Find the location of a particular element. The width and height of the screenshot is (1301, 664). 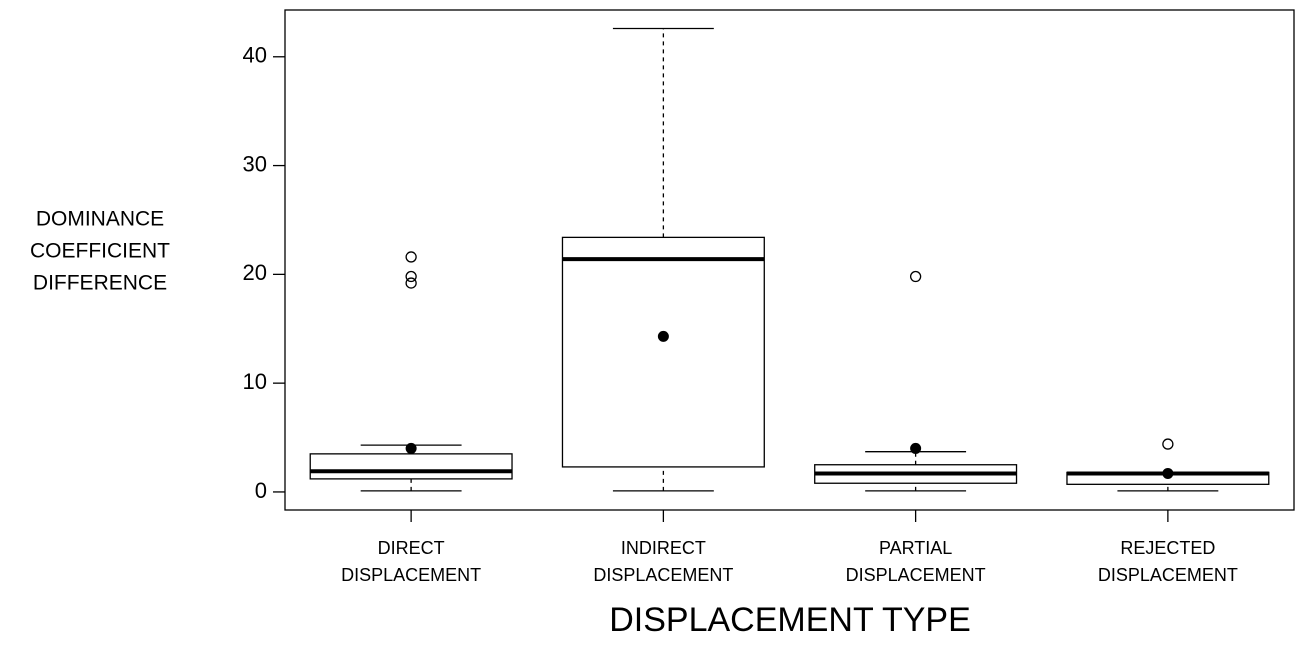

y-tick-label: 20 is located at coordinates (255, 272).